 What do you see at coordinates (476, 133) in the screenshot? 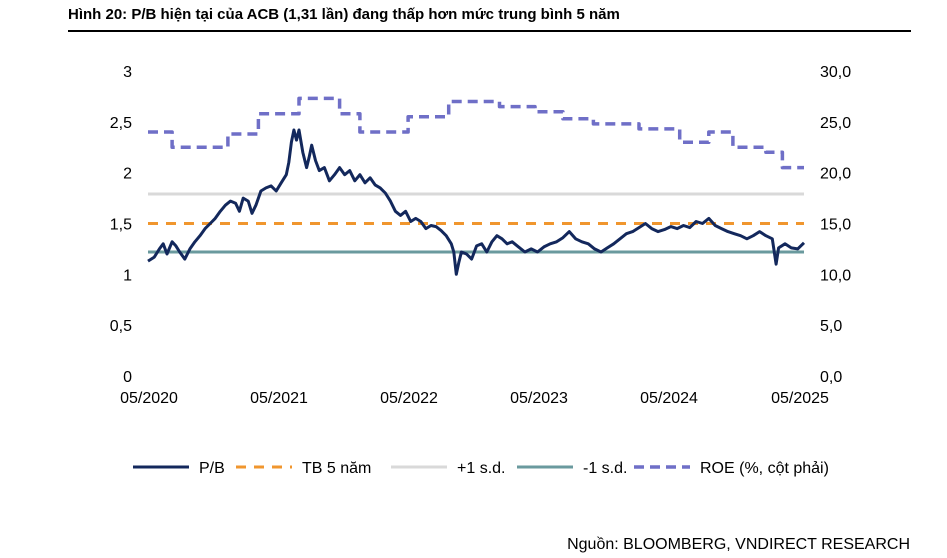
I see `roe-line` at bounding box center [476, 133].